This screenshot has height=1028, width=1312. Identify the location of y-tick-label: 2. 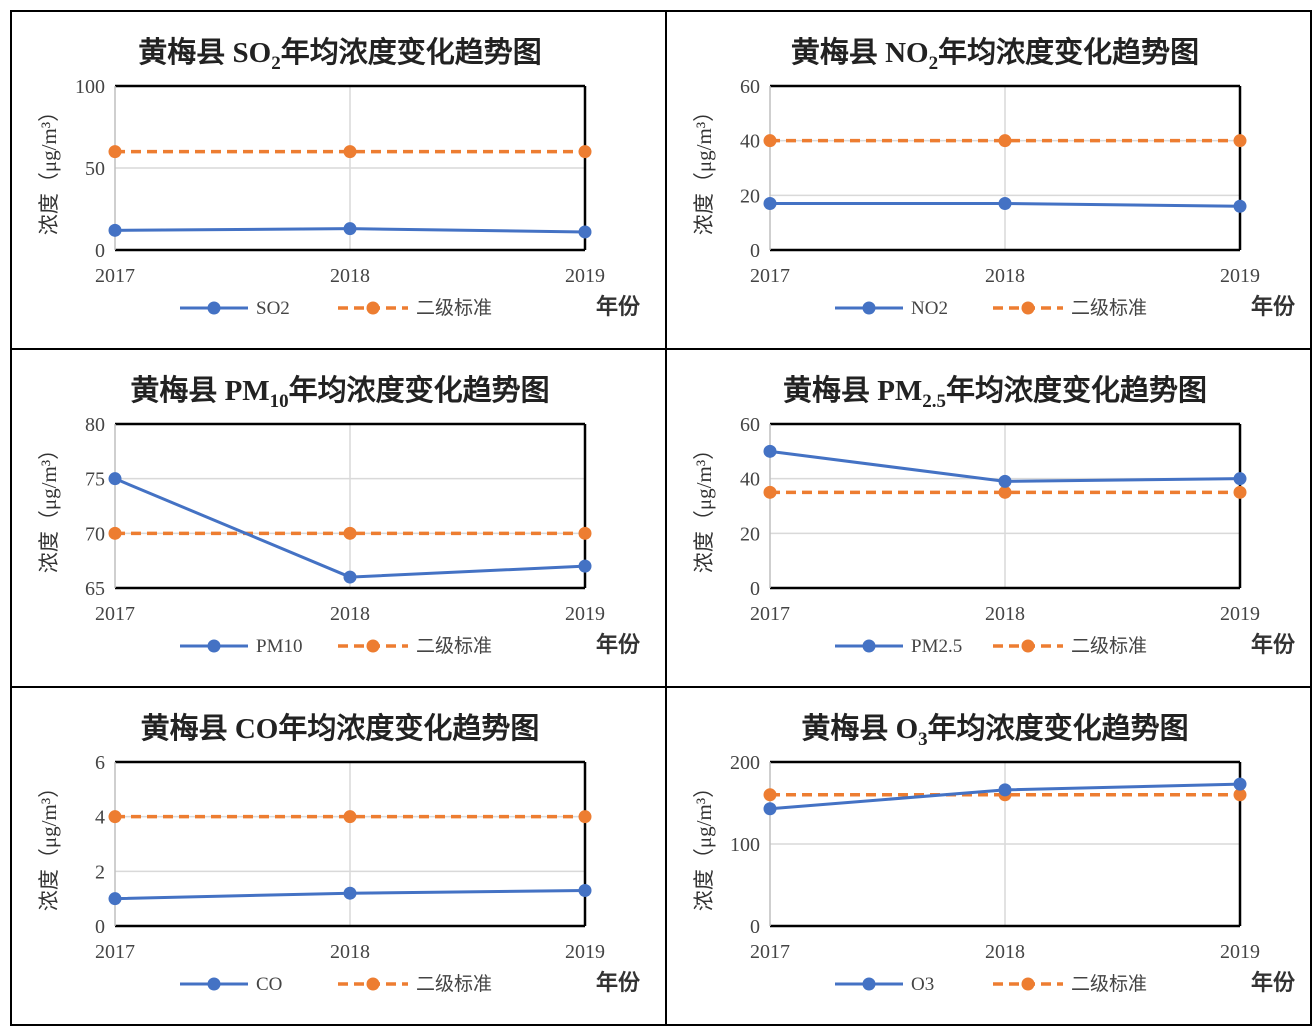
(100, 872).